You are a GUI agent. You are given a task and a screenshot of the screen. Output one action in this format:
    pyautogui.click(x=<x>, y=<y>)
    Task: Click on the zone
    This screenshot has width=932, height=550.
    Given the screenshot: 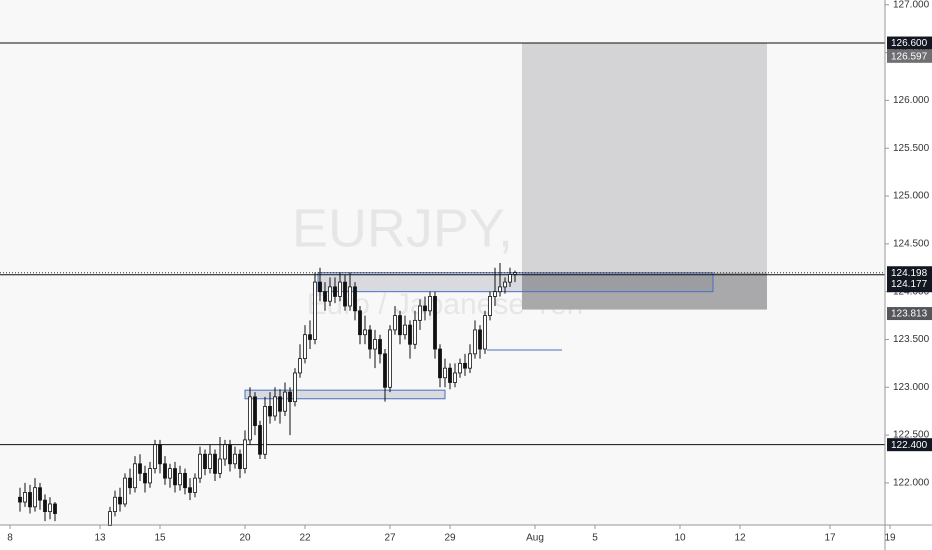 What is the action you would take?
    pyautogui.click(x=345, y=394)
    